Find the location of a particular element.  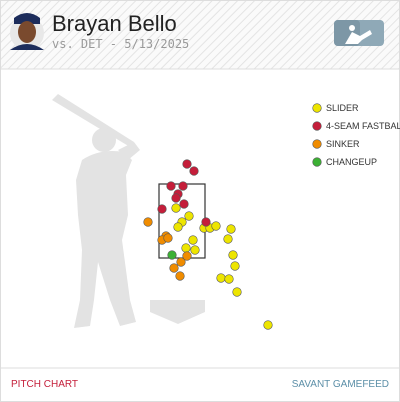

legend-label: SINKER is located at coordinates (343, 144).